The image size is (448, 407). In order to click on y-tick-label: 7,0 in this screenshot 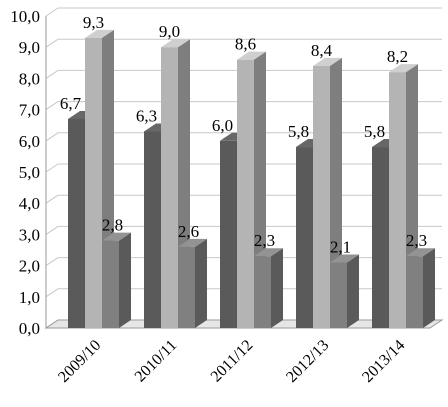, I will do `click(29, 110)`.